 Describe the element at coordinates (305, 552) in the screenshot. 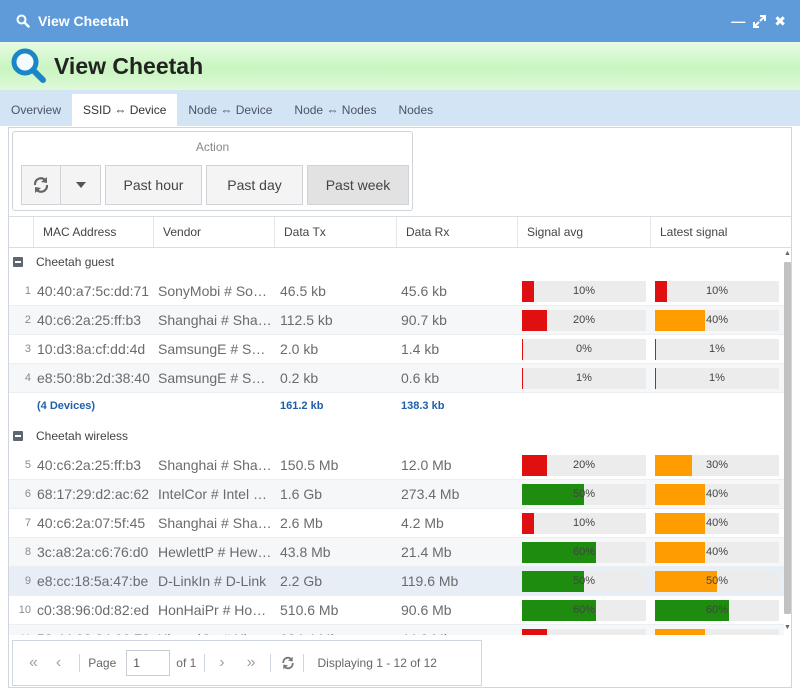

I see `data-tx-cell: 43.8 Mb` at that location.